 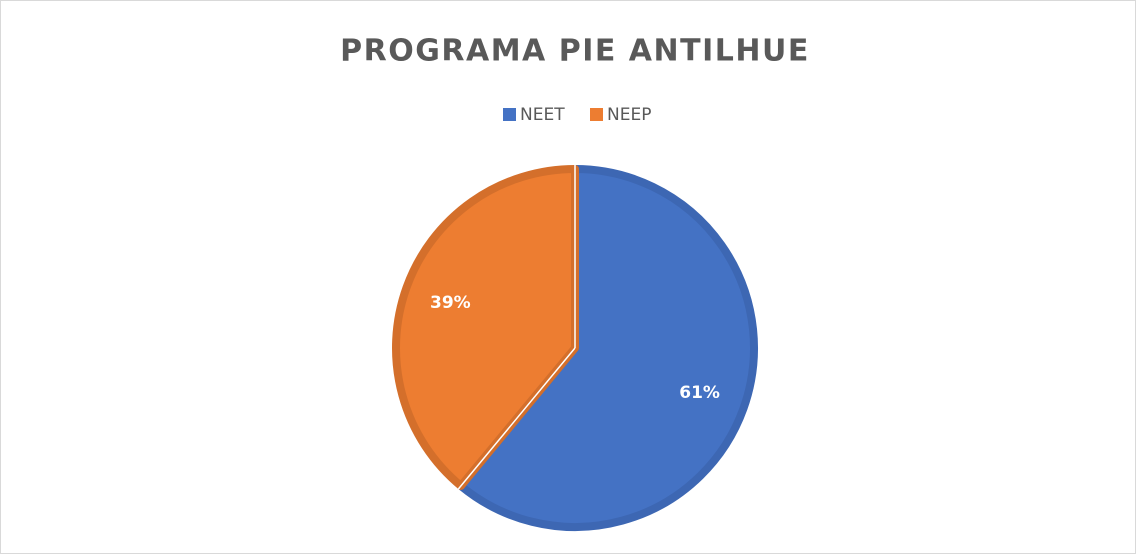 I want to click on data-label: 39%, so click(x=450, y=303).